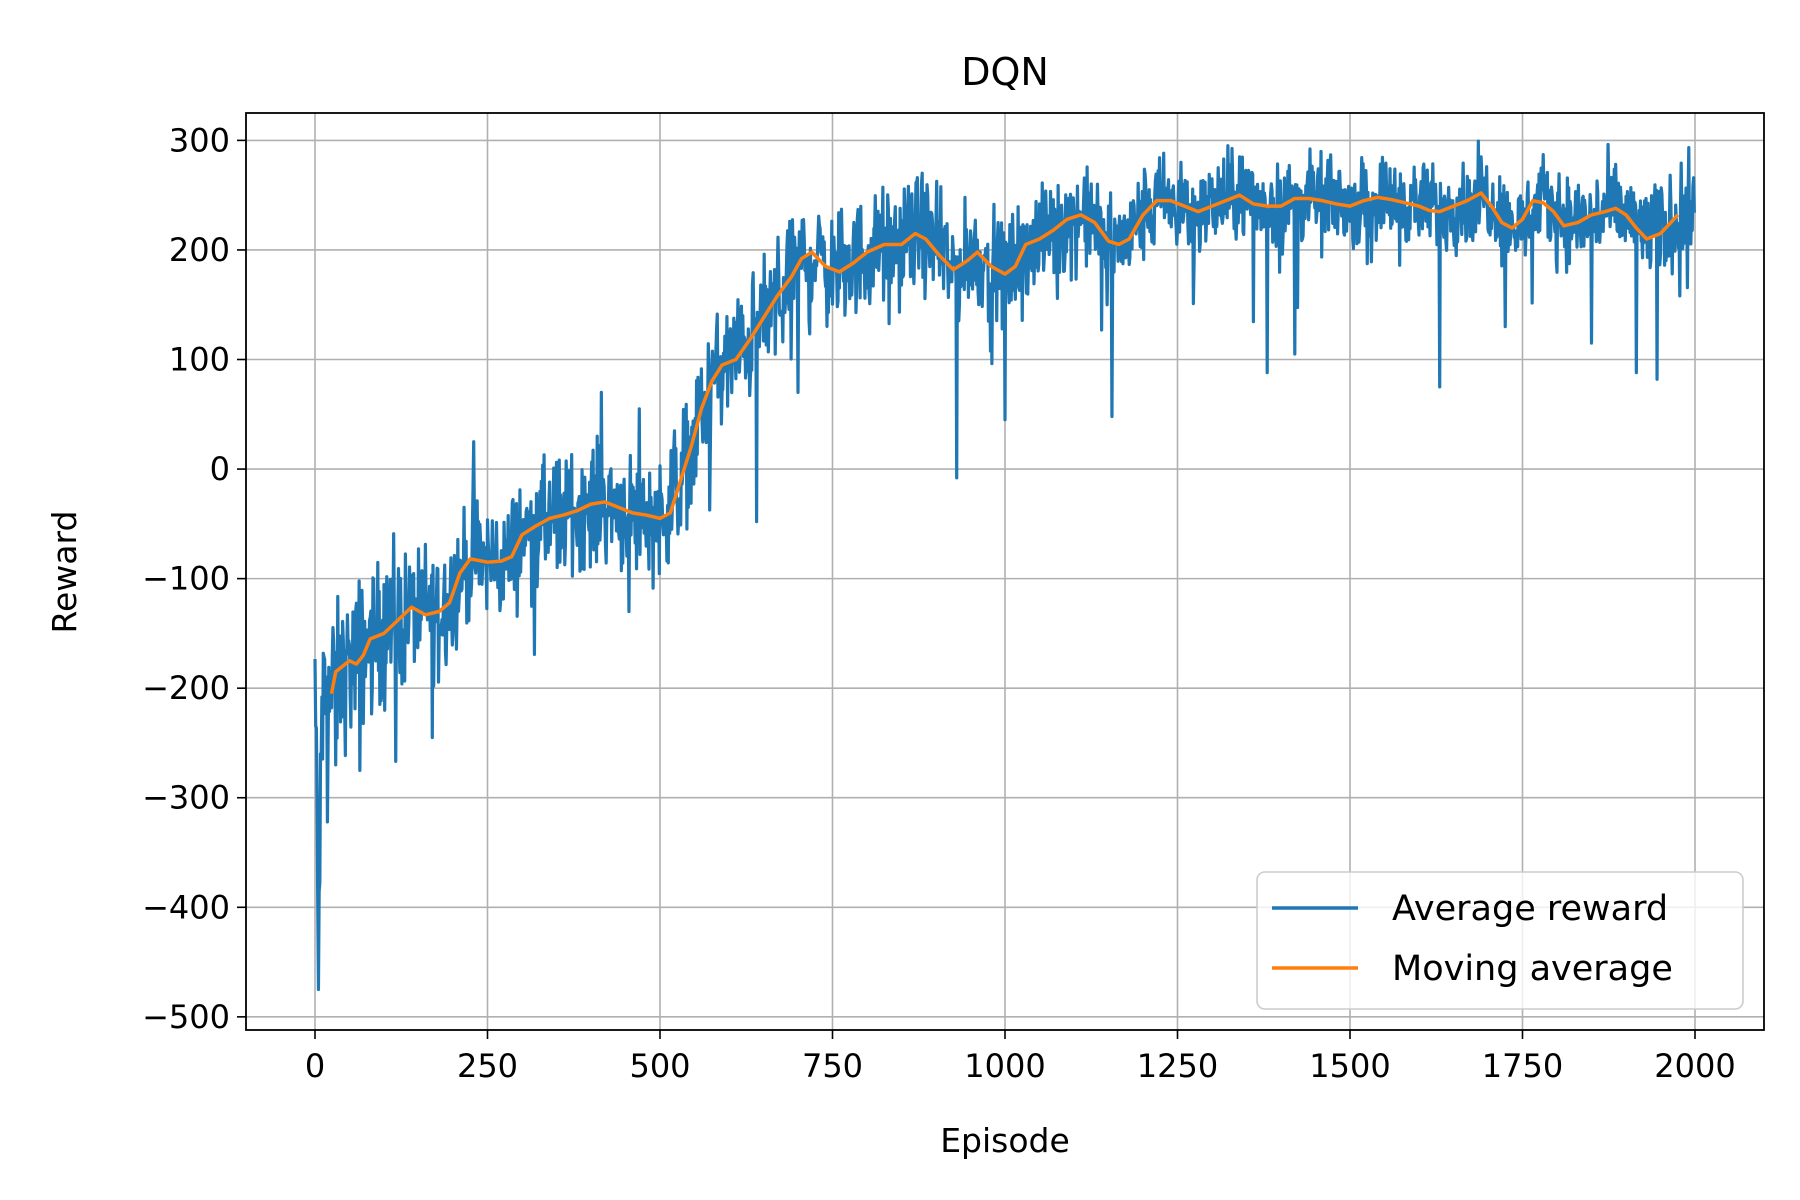 This screenshot has height=1200, width=1800. What do you see at coordinates (186, 798) in the screenshot?
I see `y-tick-label: −300` at bounding box center [186, 798].